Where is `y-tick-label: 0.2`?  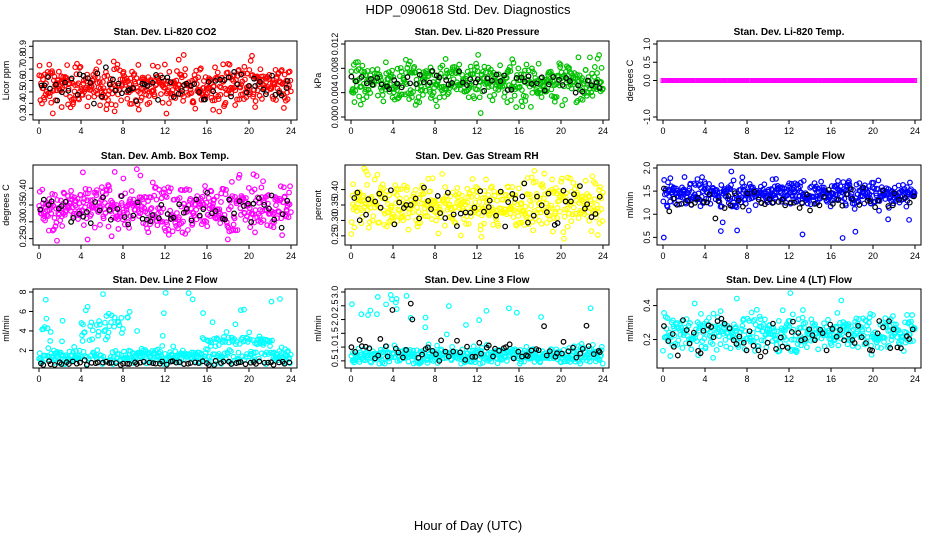
y-tick-label: 0.2 is located at coordinates (647, 339).